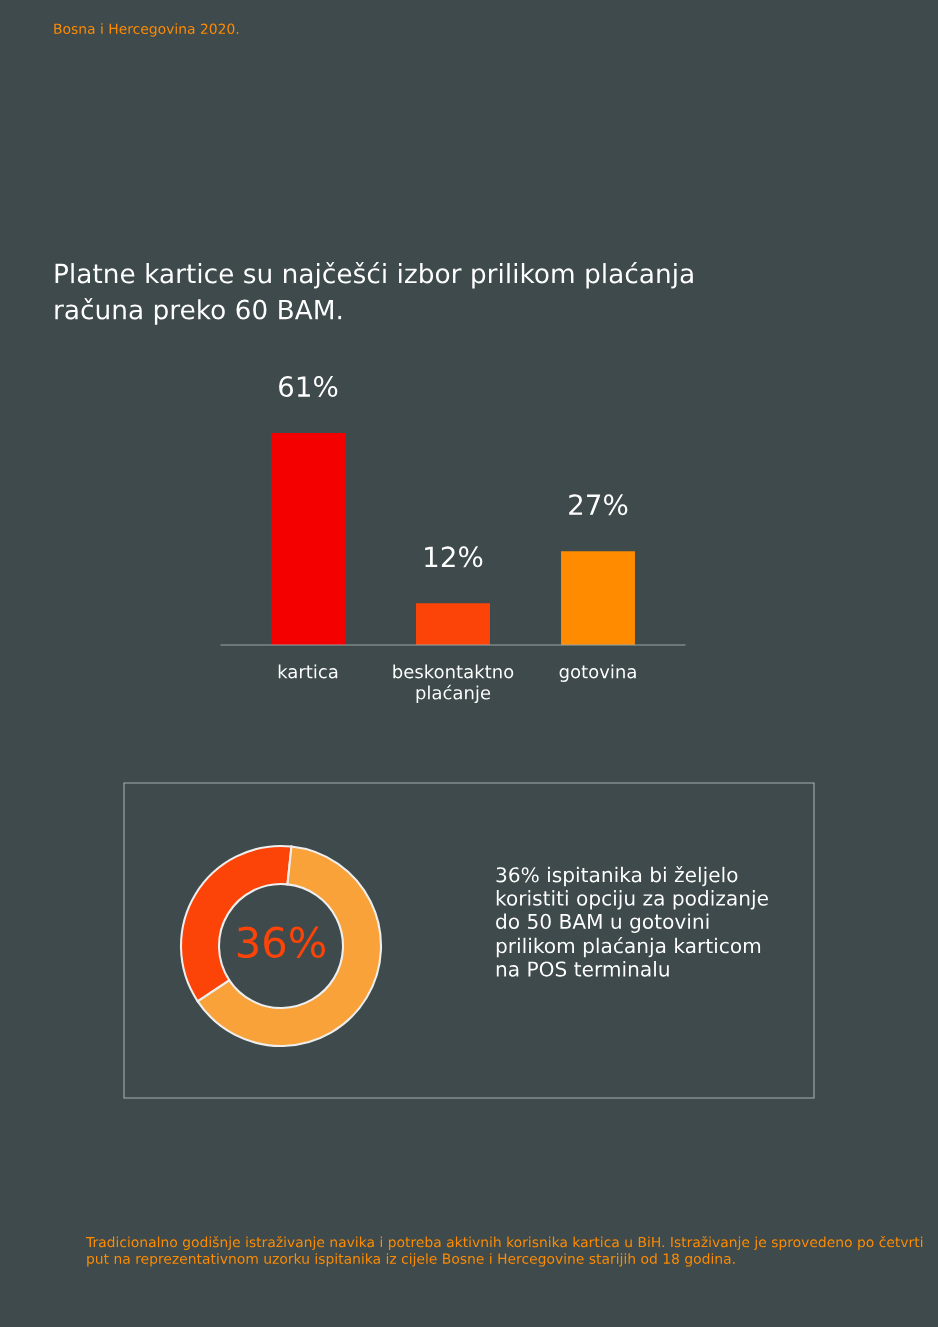  I want to click on x-tick-label: kartica, so click(308, 671).